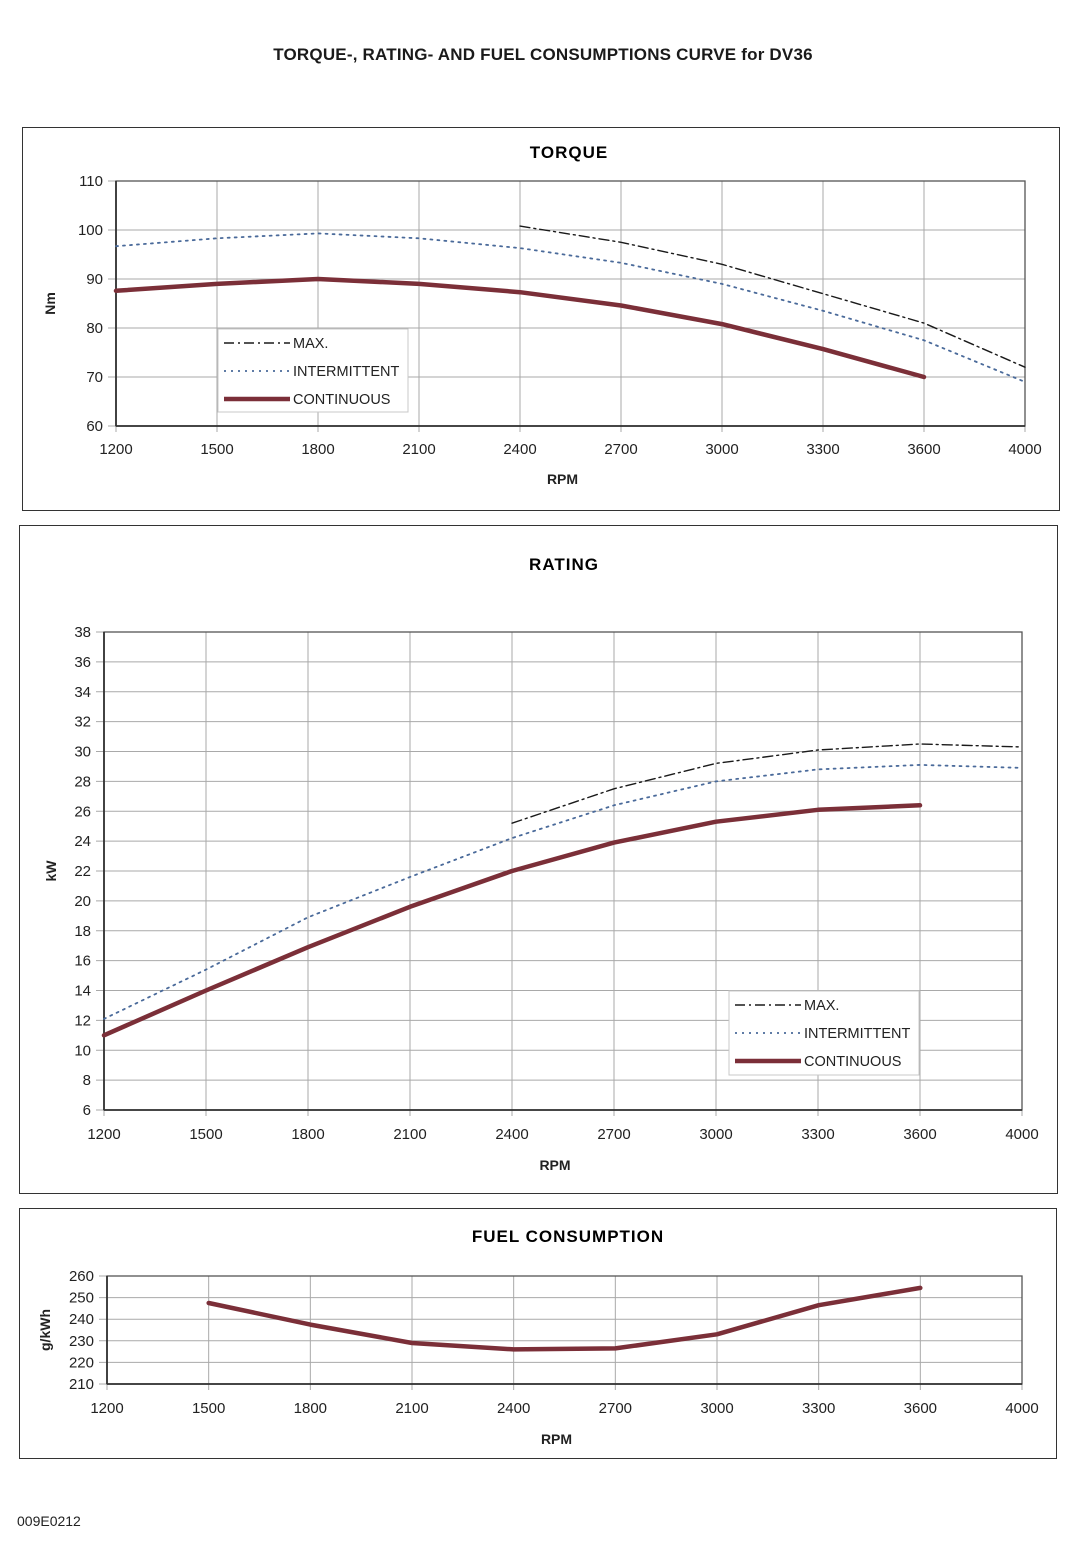 This screenshot has width=1079, height=1543. Describe the element at coordinates (82, 991) in the screenshot. I see `y-tick-label: 14` at that location.